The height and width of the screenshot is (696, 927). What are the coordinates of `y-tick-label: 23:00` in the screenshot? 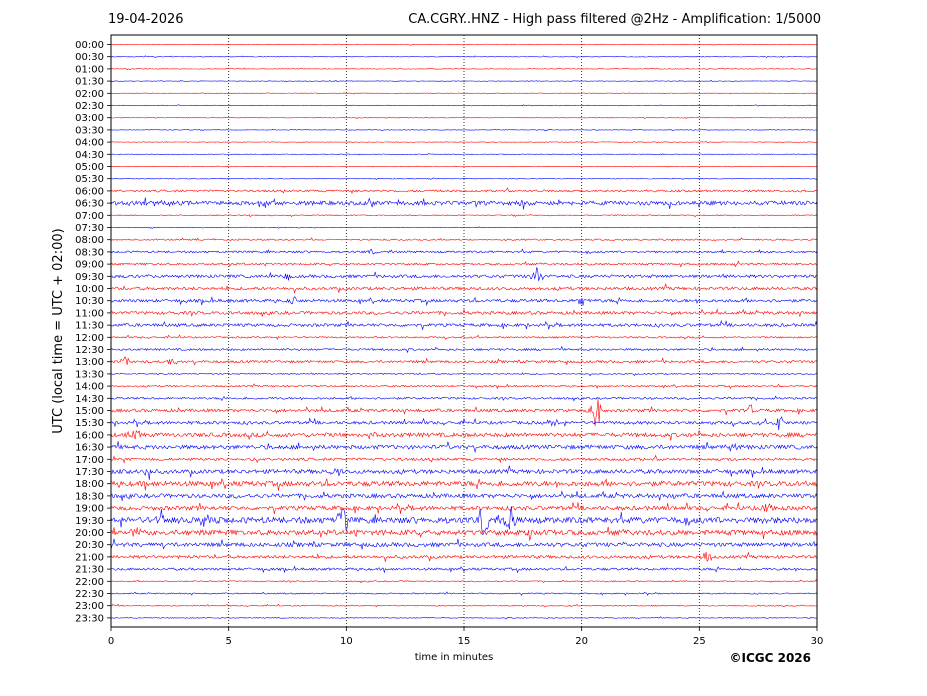 It's located at (89, 606).